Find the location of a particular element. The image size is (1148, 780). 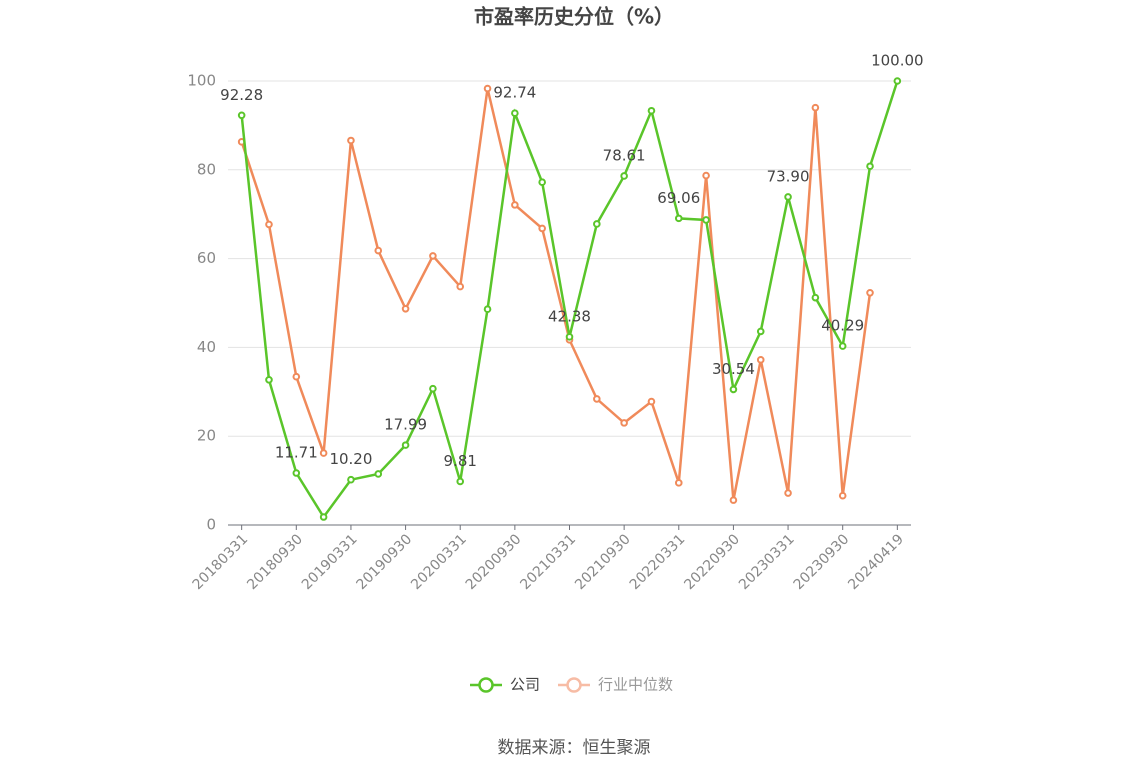

data-label: 40.29 is located at coordinates (842, 326).